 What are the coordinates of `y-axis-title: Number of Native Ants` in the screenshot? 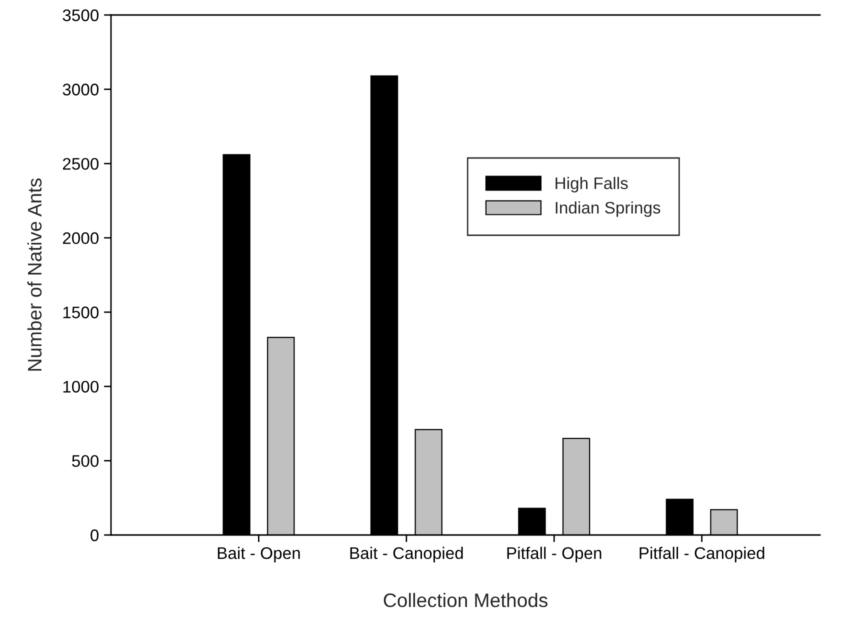 It's located at (34, 274).